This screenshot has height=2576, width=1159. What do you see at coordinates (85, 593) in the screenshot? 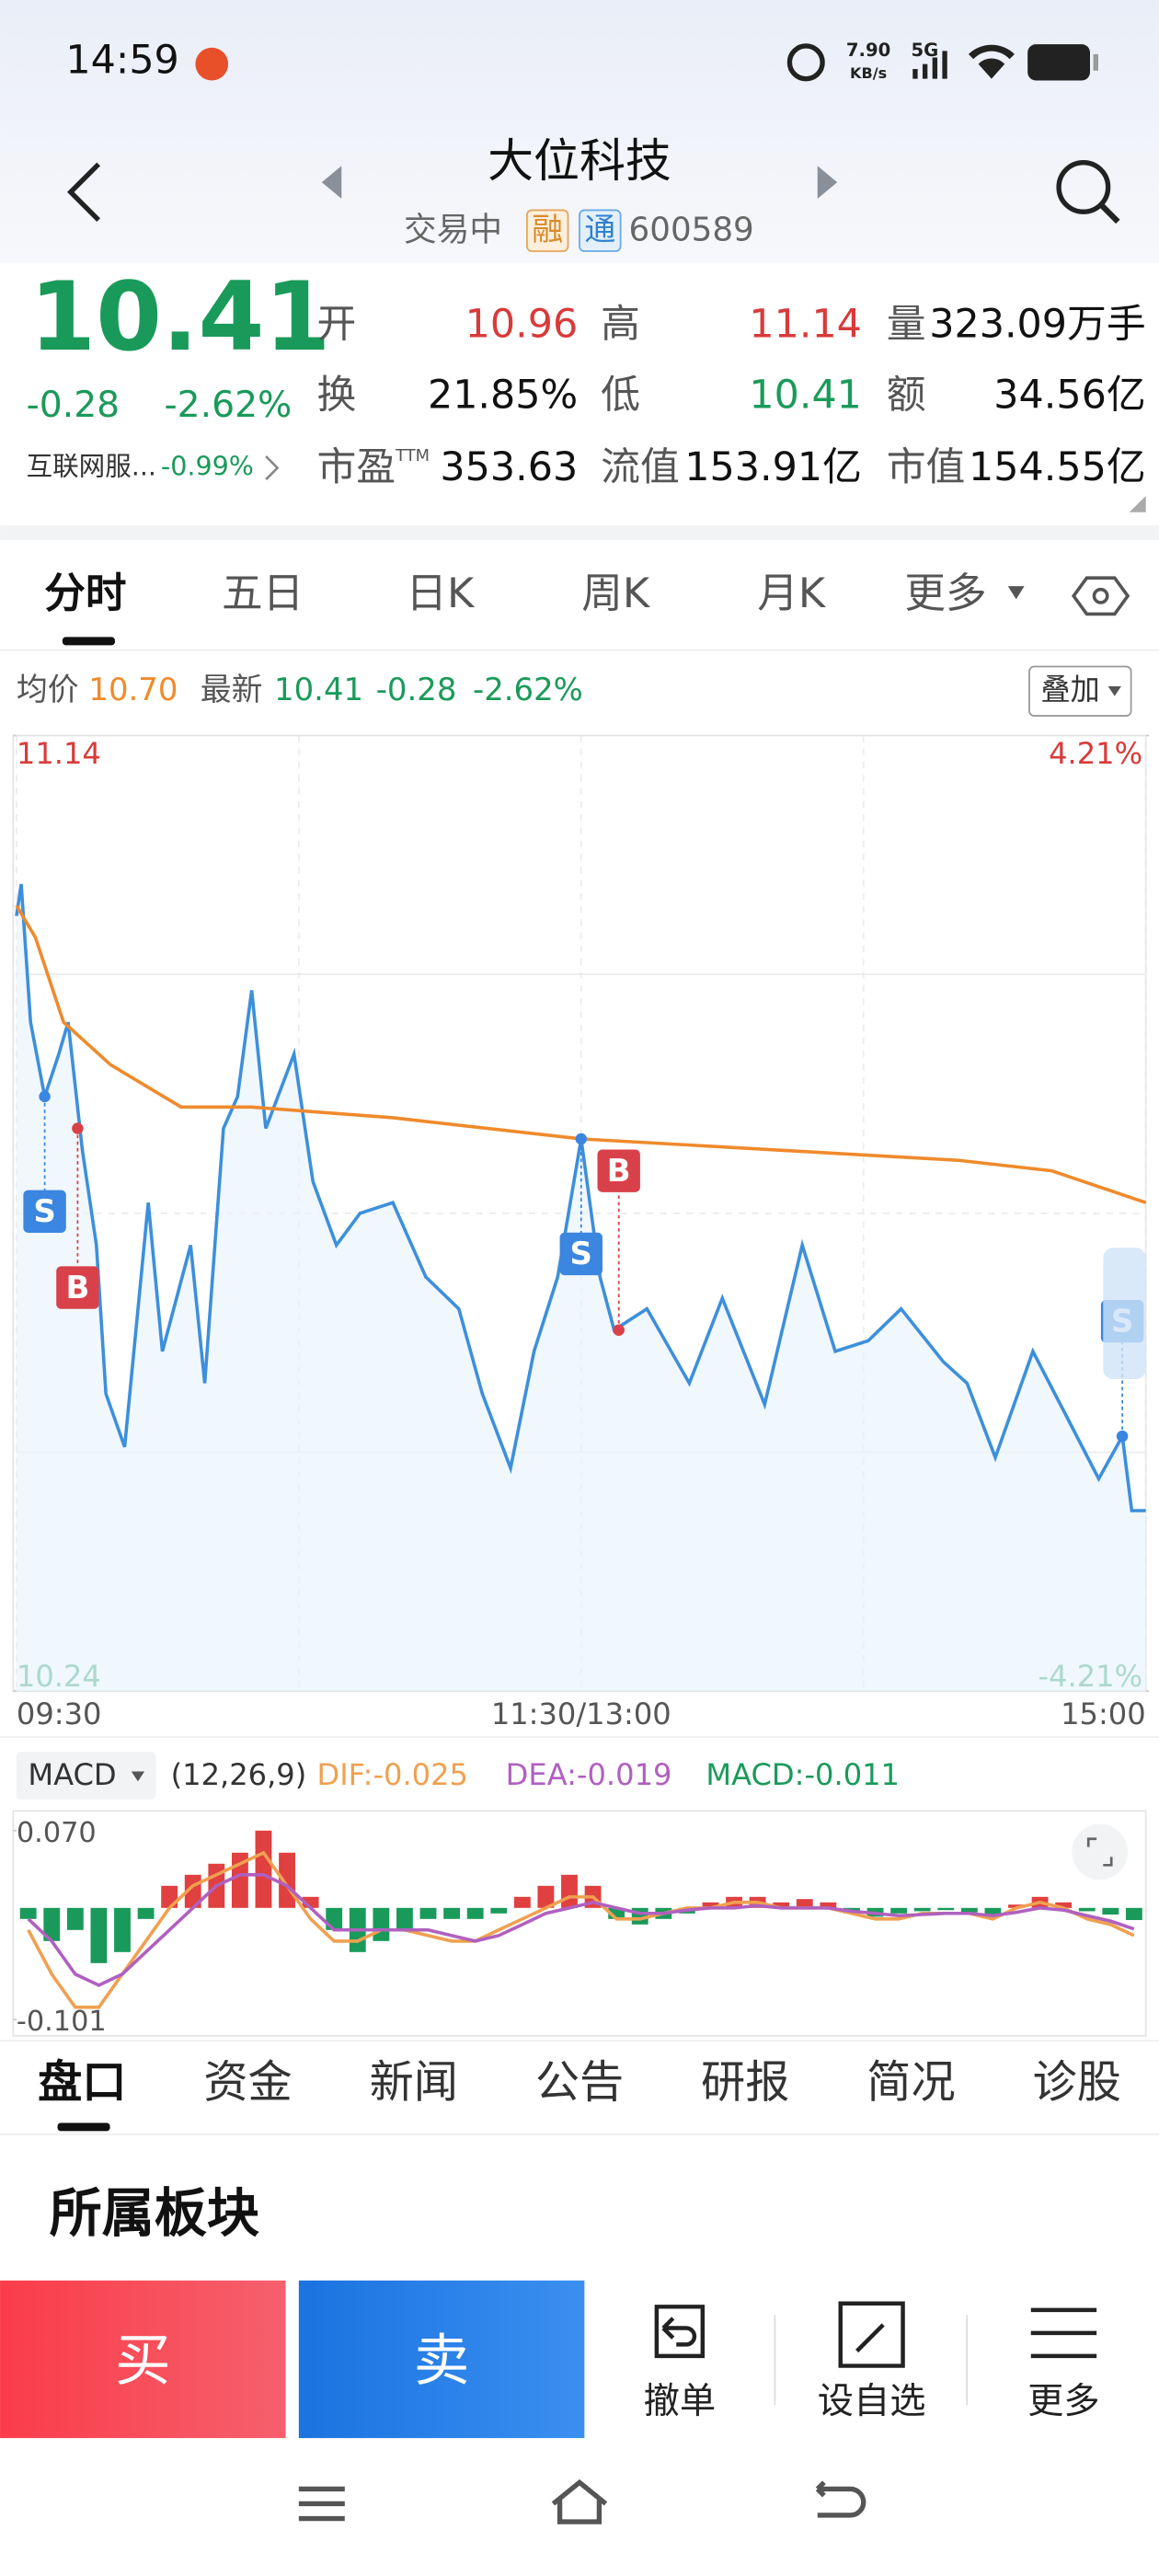
I see `tab: 分时` at bounding box center [85, 593].